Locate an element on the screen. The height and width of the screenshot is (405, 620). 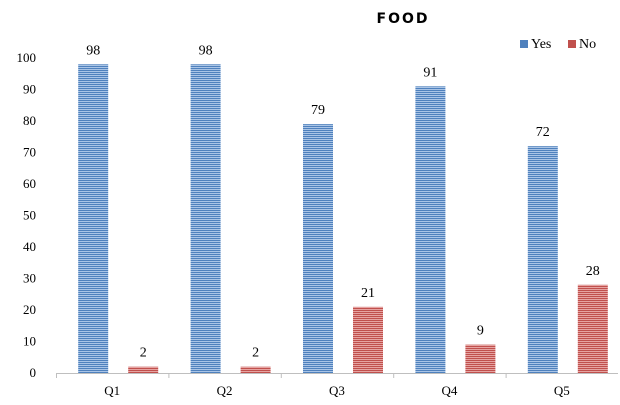
bar-no-q1 is located at coordinates (143, 369).